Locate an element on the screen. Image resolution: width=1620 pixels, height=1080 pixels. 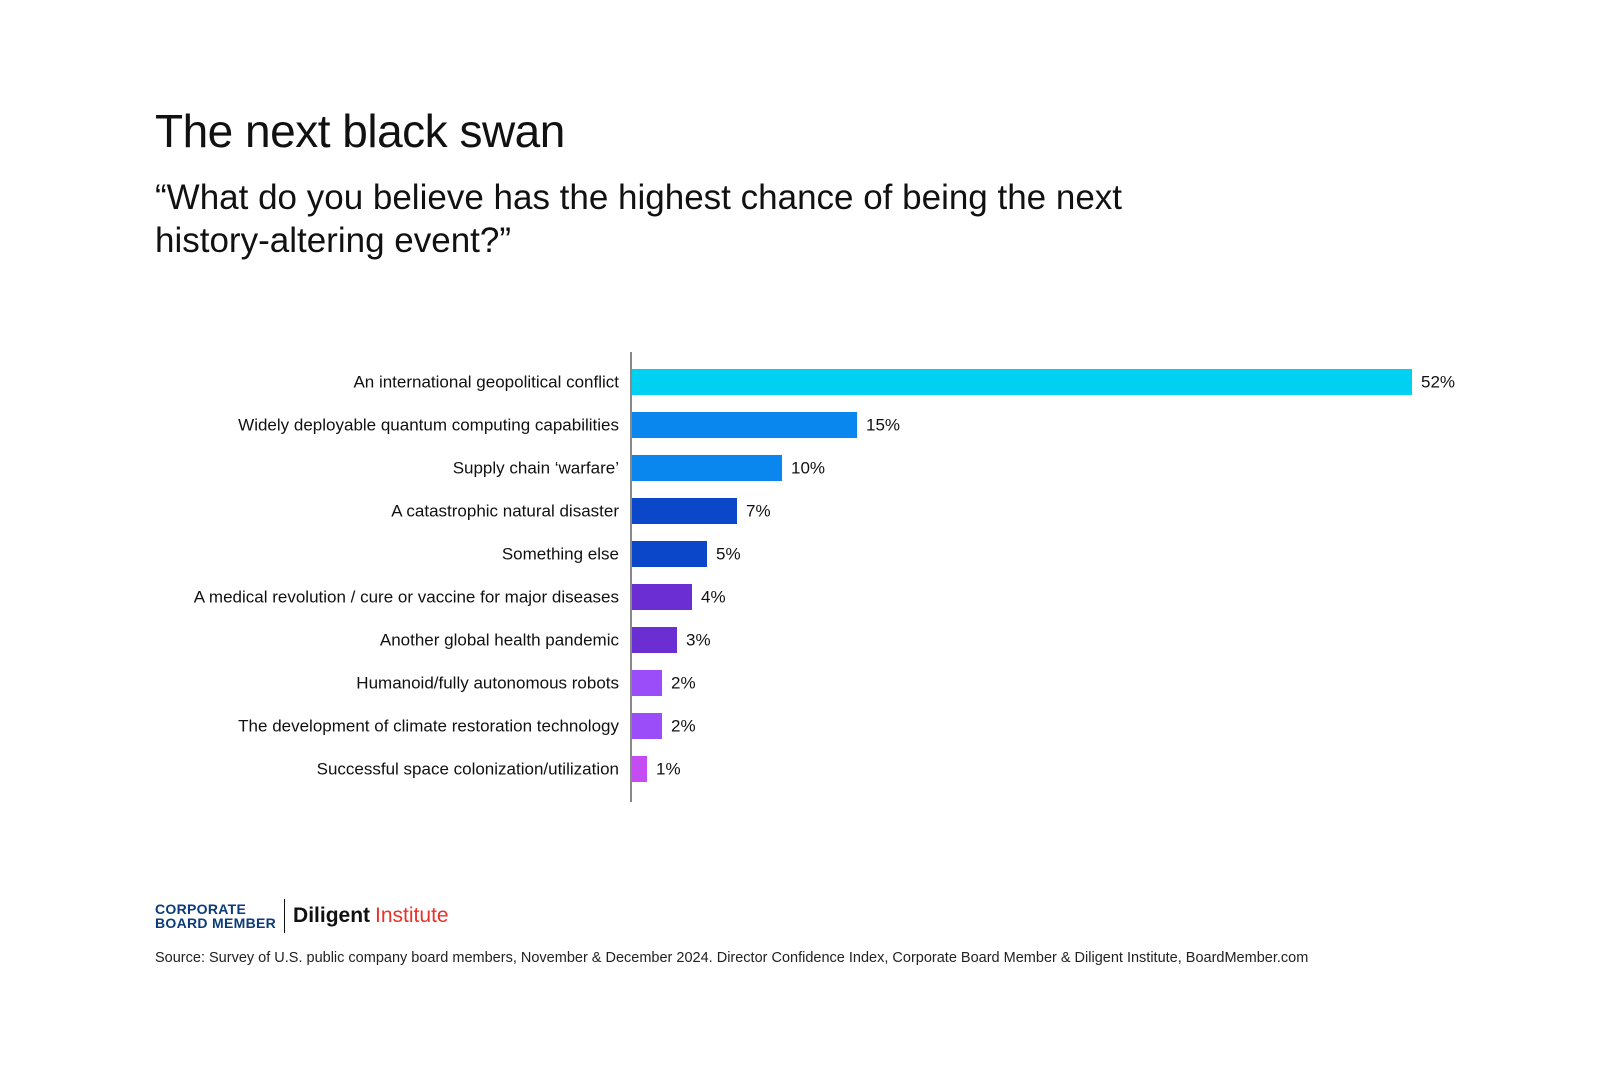
diligent-institute-logo: Diligent Institute is located at coordinates (371, 916).